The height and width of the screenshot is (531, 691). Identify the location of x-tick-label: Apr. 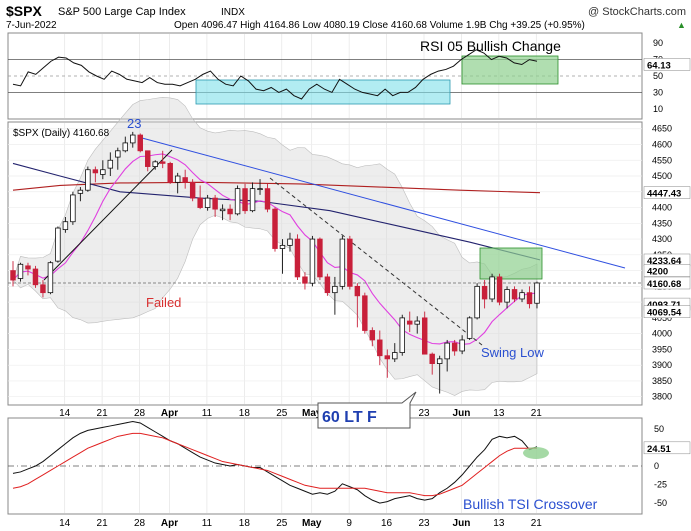
(169, 523).